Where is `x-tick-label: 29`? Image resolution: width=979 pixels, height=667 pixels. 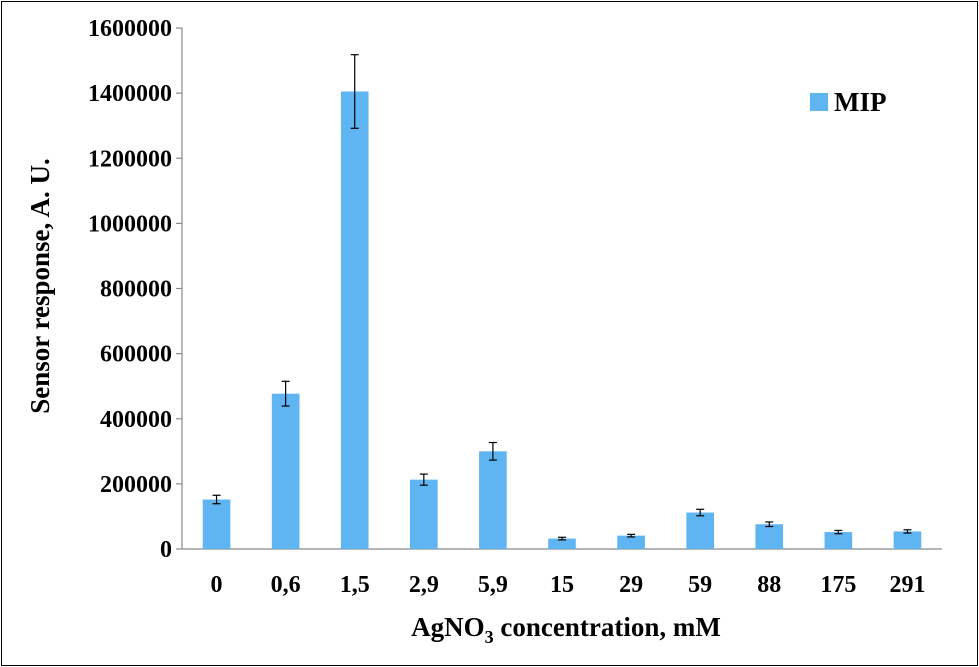
x-tick-label: 29 is located at coordinates (631, 585).